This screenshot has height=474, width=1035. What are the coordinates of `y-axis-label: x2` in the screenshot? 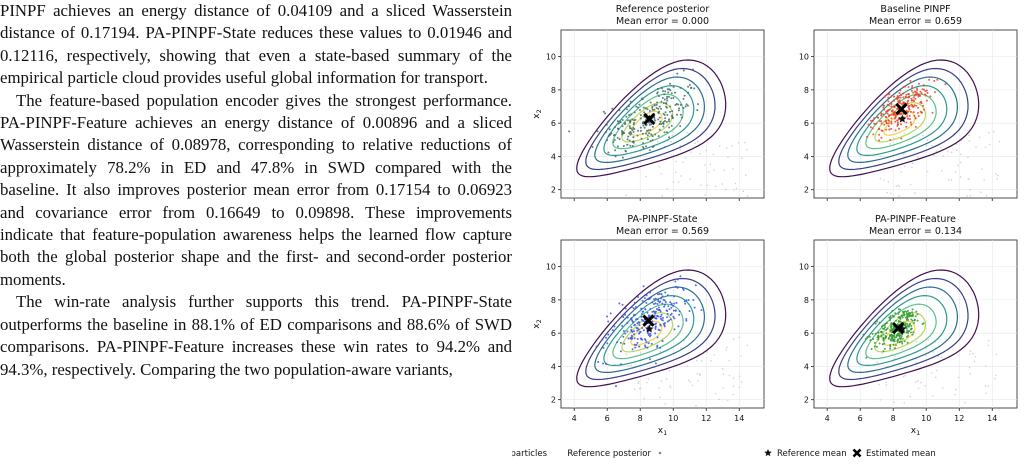 It's located at (537, 113).